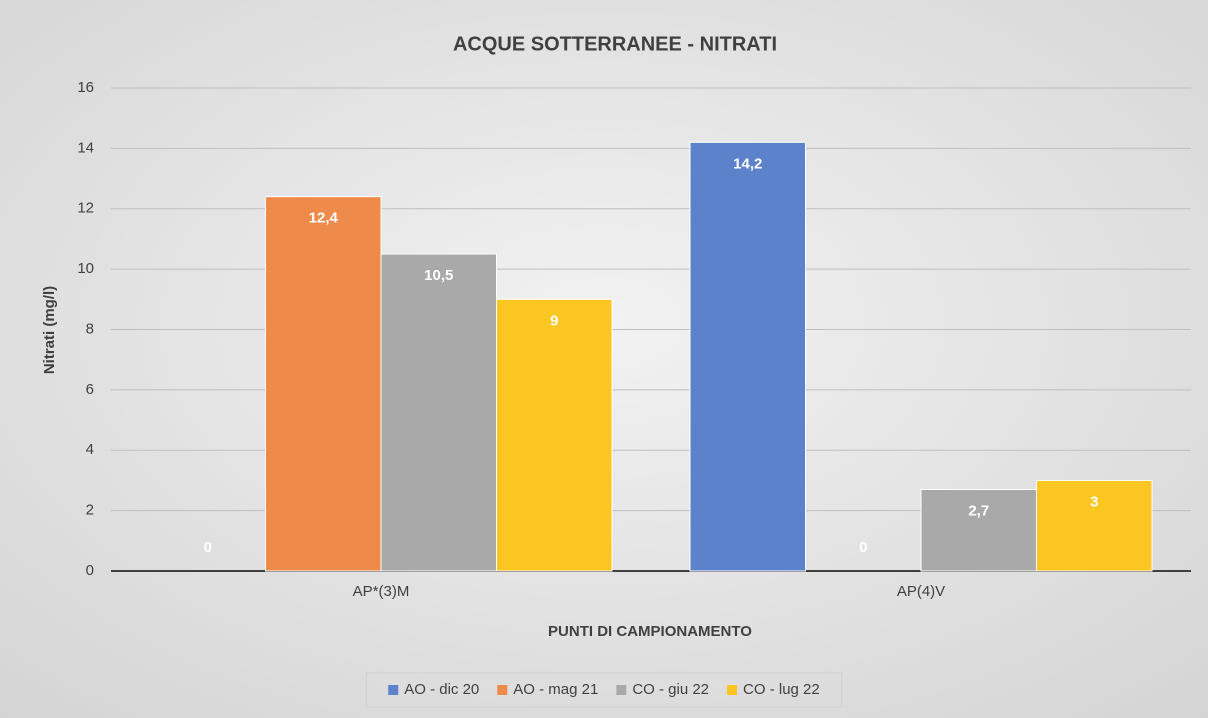 The width and height of the screenshot is (1208, 718). Describe the element at coordinates (90, 449) in the screenshot. I see `y-tick-label: 4` at that location.